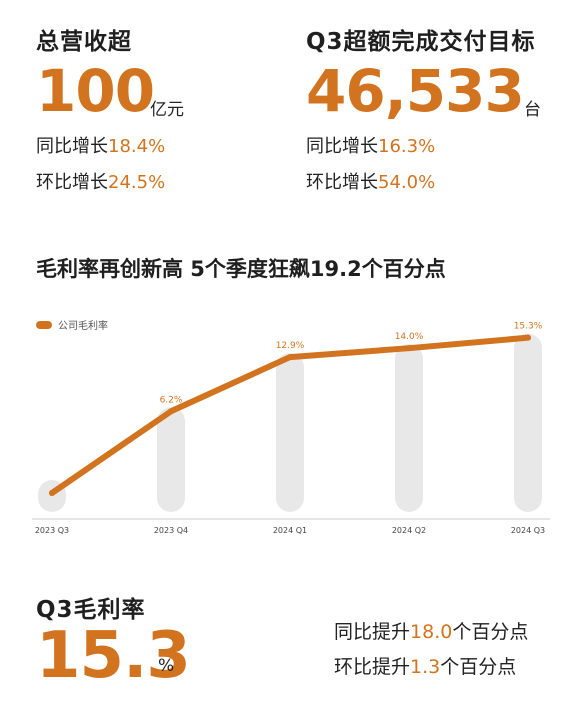  Describe the element at coordinates (171, 530) in the screenshot. I see `x-tick-label: 2023 Q4` at that location.